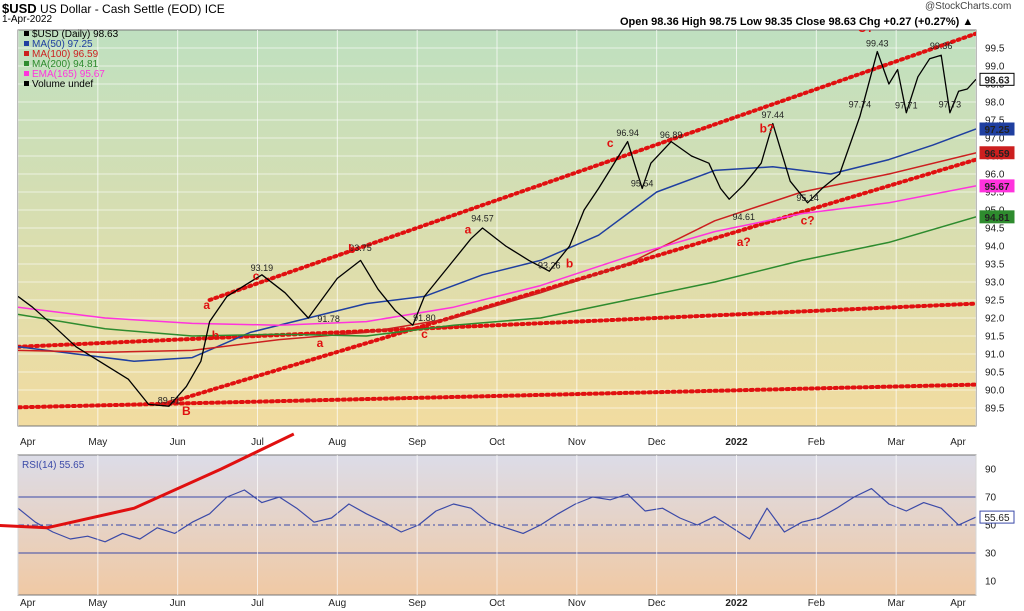  I want to click on rsi-x-tick-label: 2022, so click(736, 603).